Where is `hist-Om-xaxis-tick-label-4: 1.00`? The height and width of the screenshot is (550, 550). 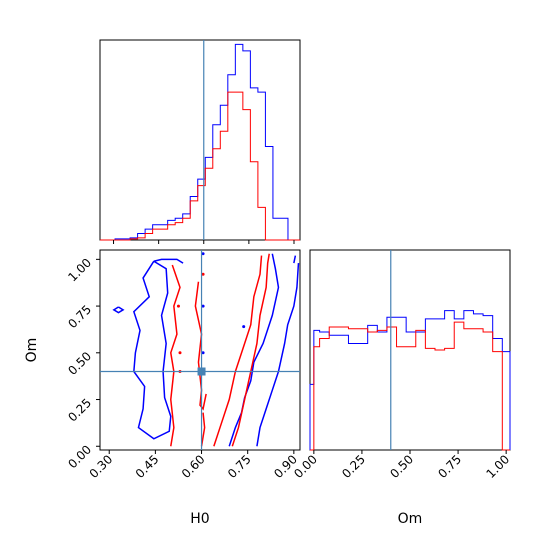
hist-Om-xaxis-tick-label-4: 1.00 is located at coordinates (497, 466).